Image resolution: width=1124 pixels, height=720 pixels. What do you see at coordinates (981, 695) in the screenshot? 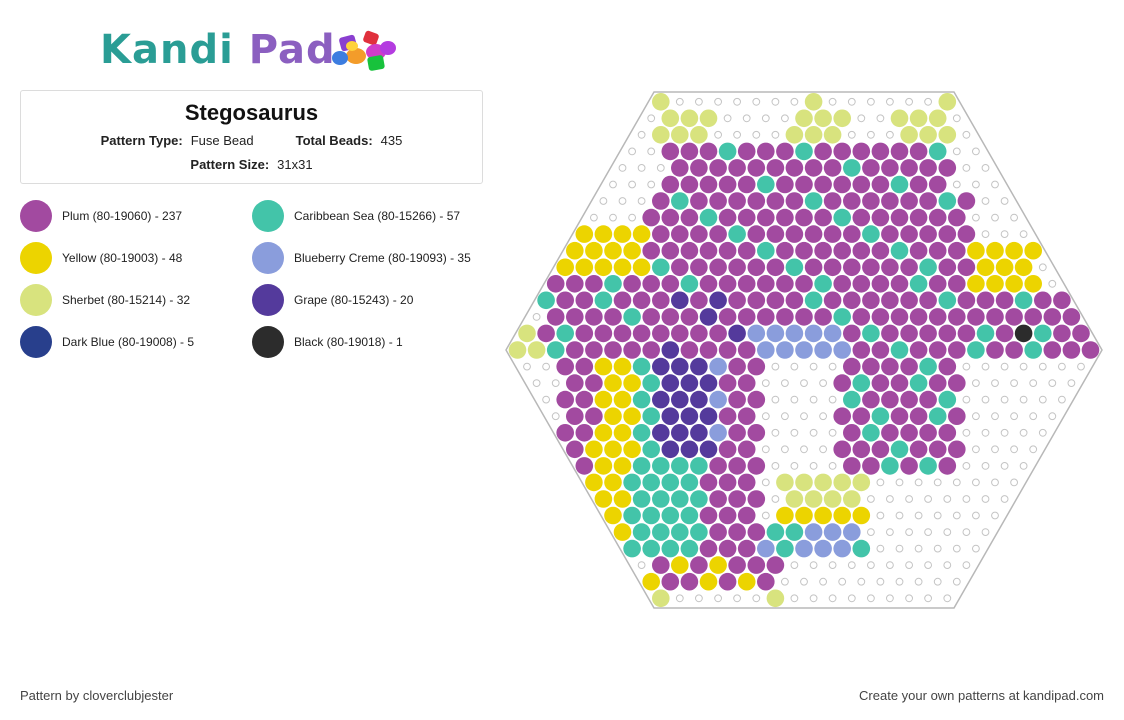
I see `create-patterns-link: Create your own patterns at kandipad.com` at bounding box center [981, 695].